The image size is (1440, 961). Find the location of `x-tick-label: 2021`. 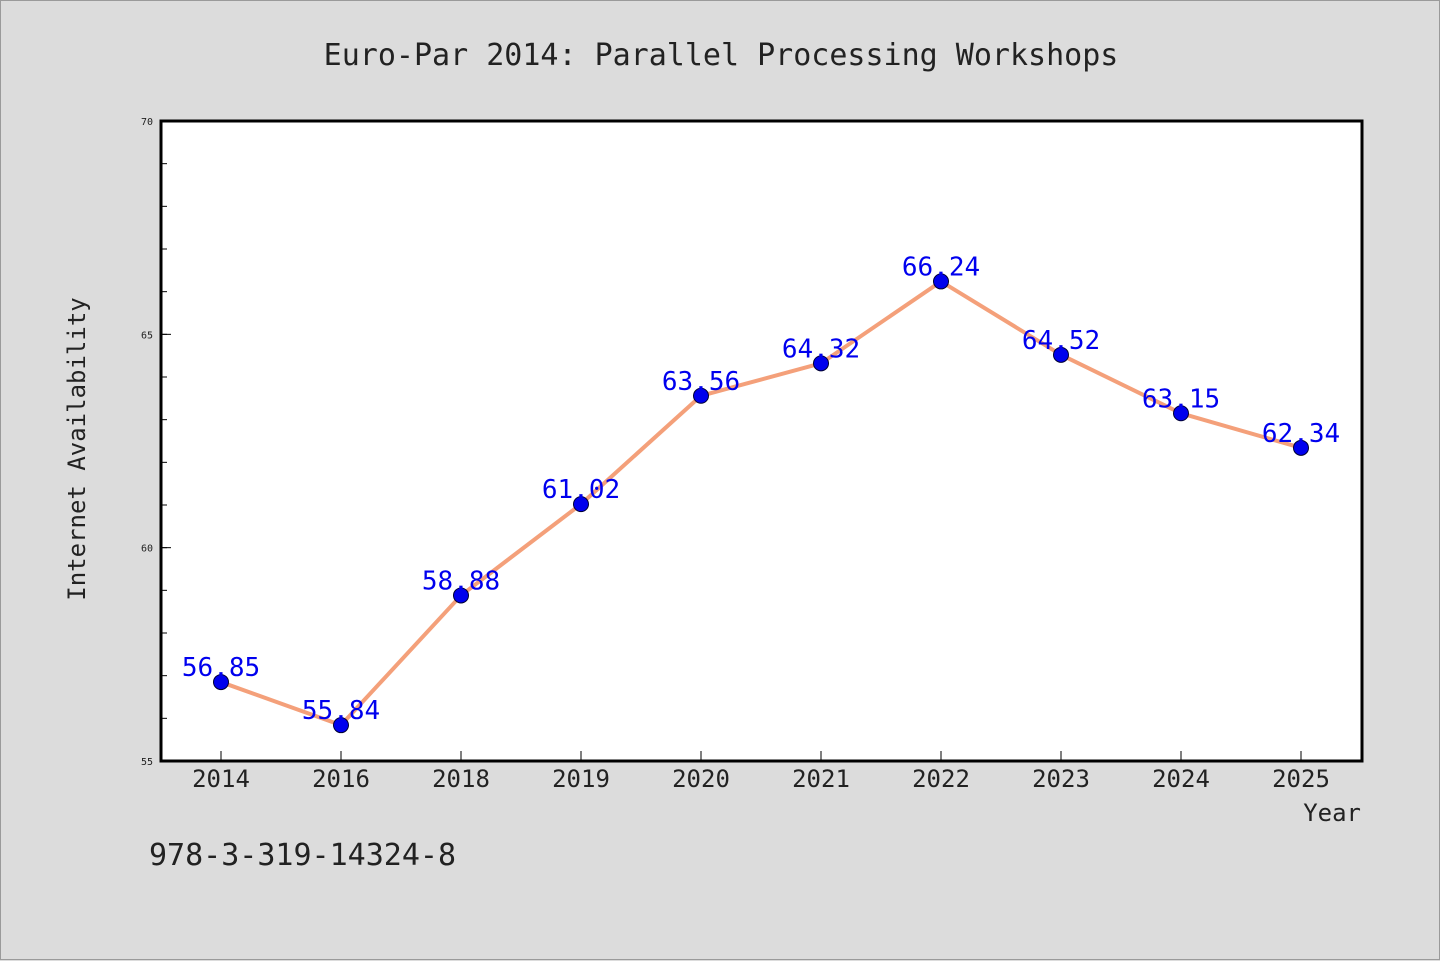

x-tick-label: 2021 is located at coordinates (821, 779).